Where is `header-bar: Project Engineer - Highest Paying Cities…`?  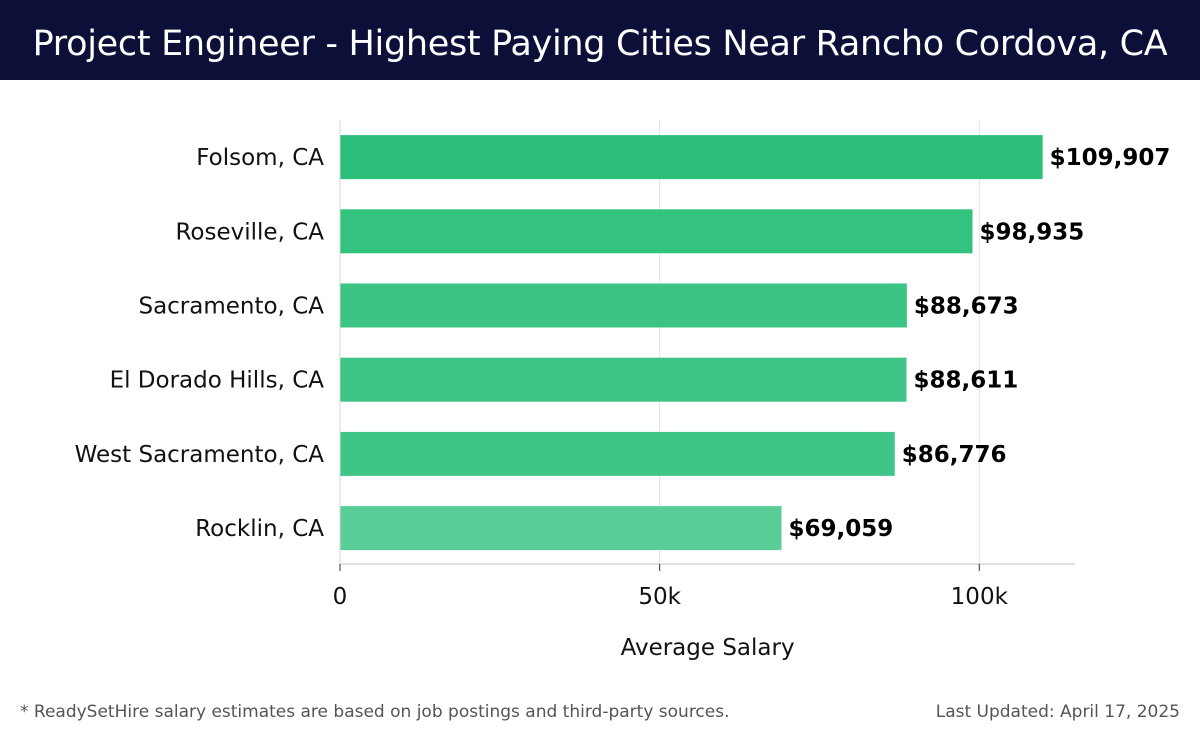
header-bar: Project Engineer - Highest Paying Cities… is located at coordinates (600, 40).